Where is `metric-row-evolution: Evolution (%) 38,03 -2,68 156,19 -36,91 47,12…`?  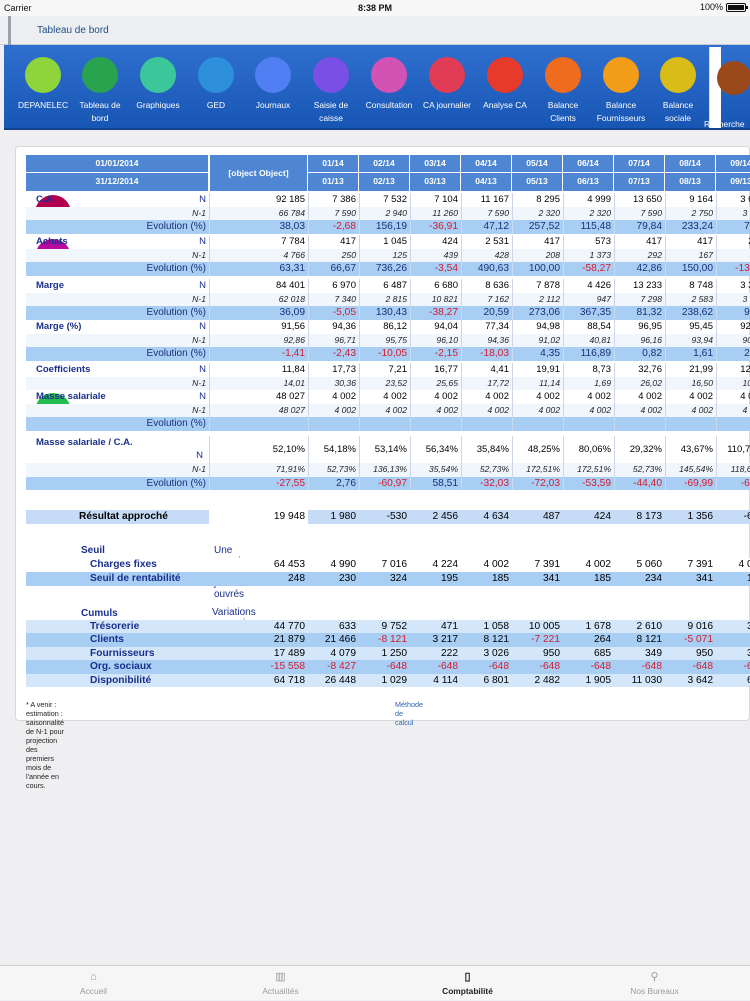
metric-row-evolution: Evolution (%) 38,03 -2,68 156,19 -36,91 47,12… is located at coordinates (388, 227).